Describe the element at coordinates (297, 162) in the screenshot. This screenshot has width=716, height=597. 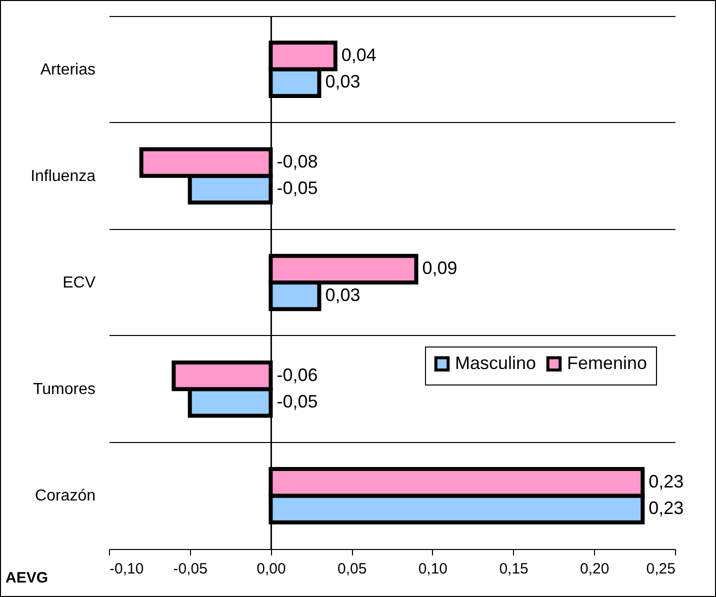
I see `data-label: -0,08` at that location.